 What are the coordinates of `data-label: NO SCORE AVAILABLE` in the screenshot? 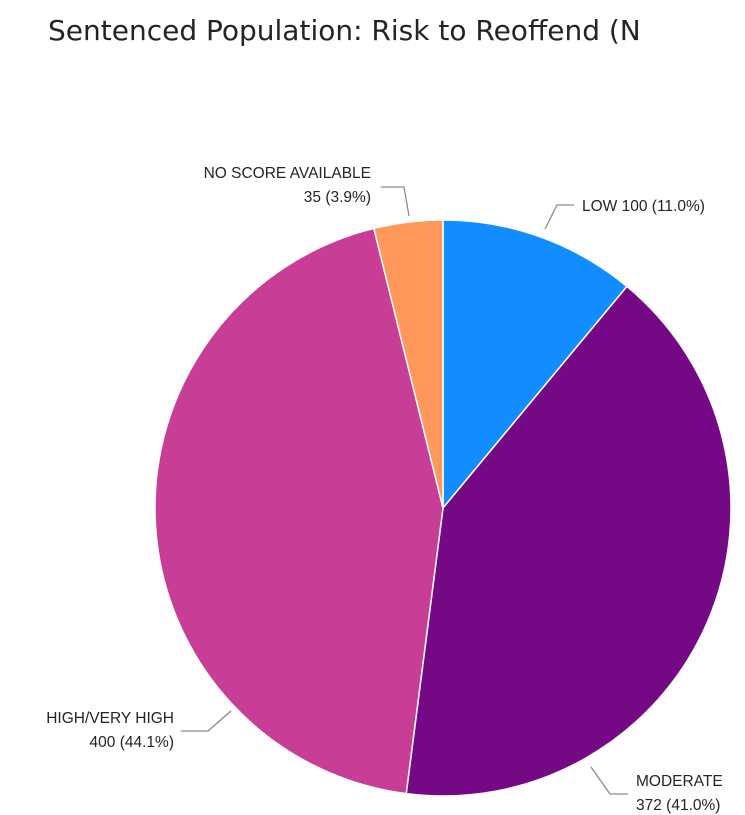 It's located at (287, 173).